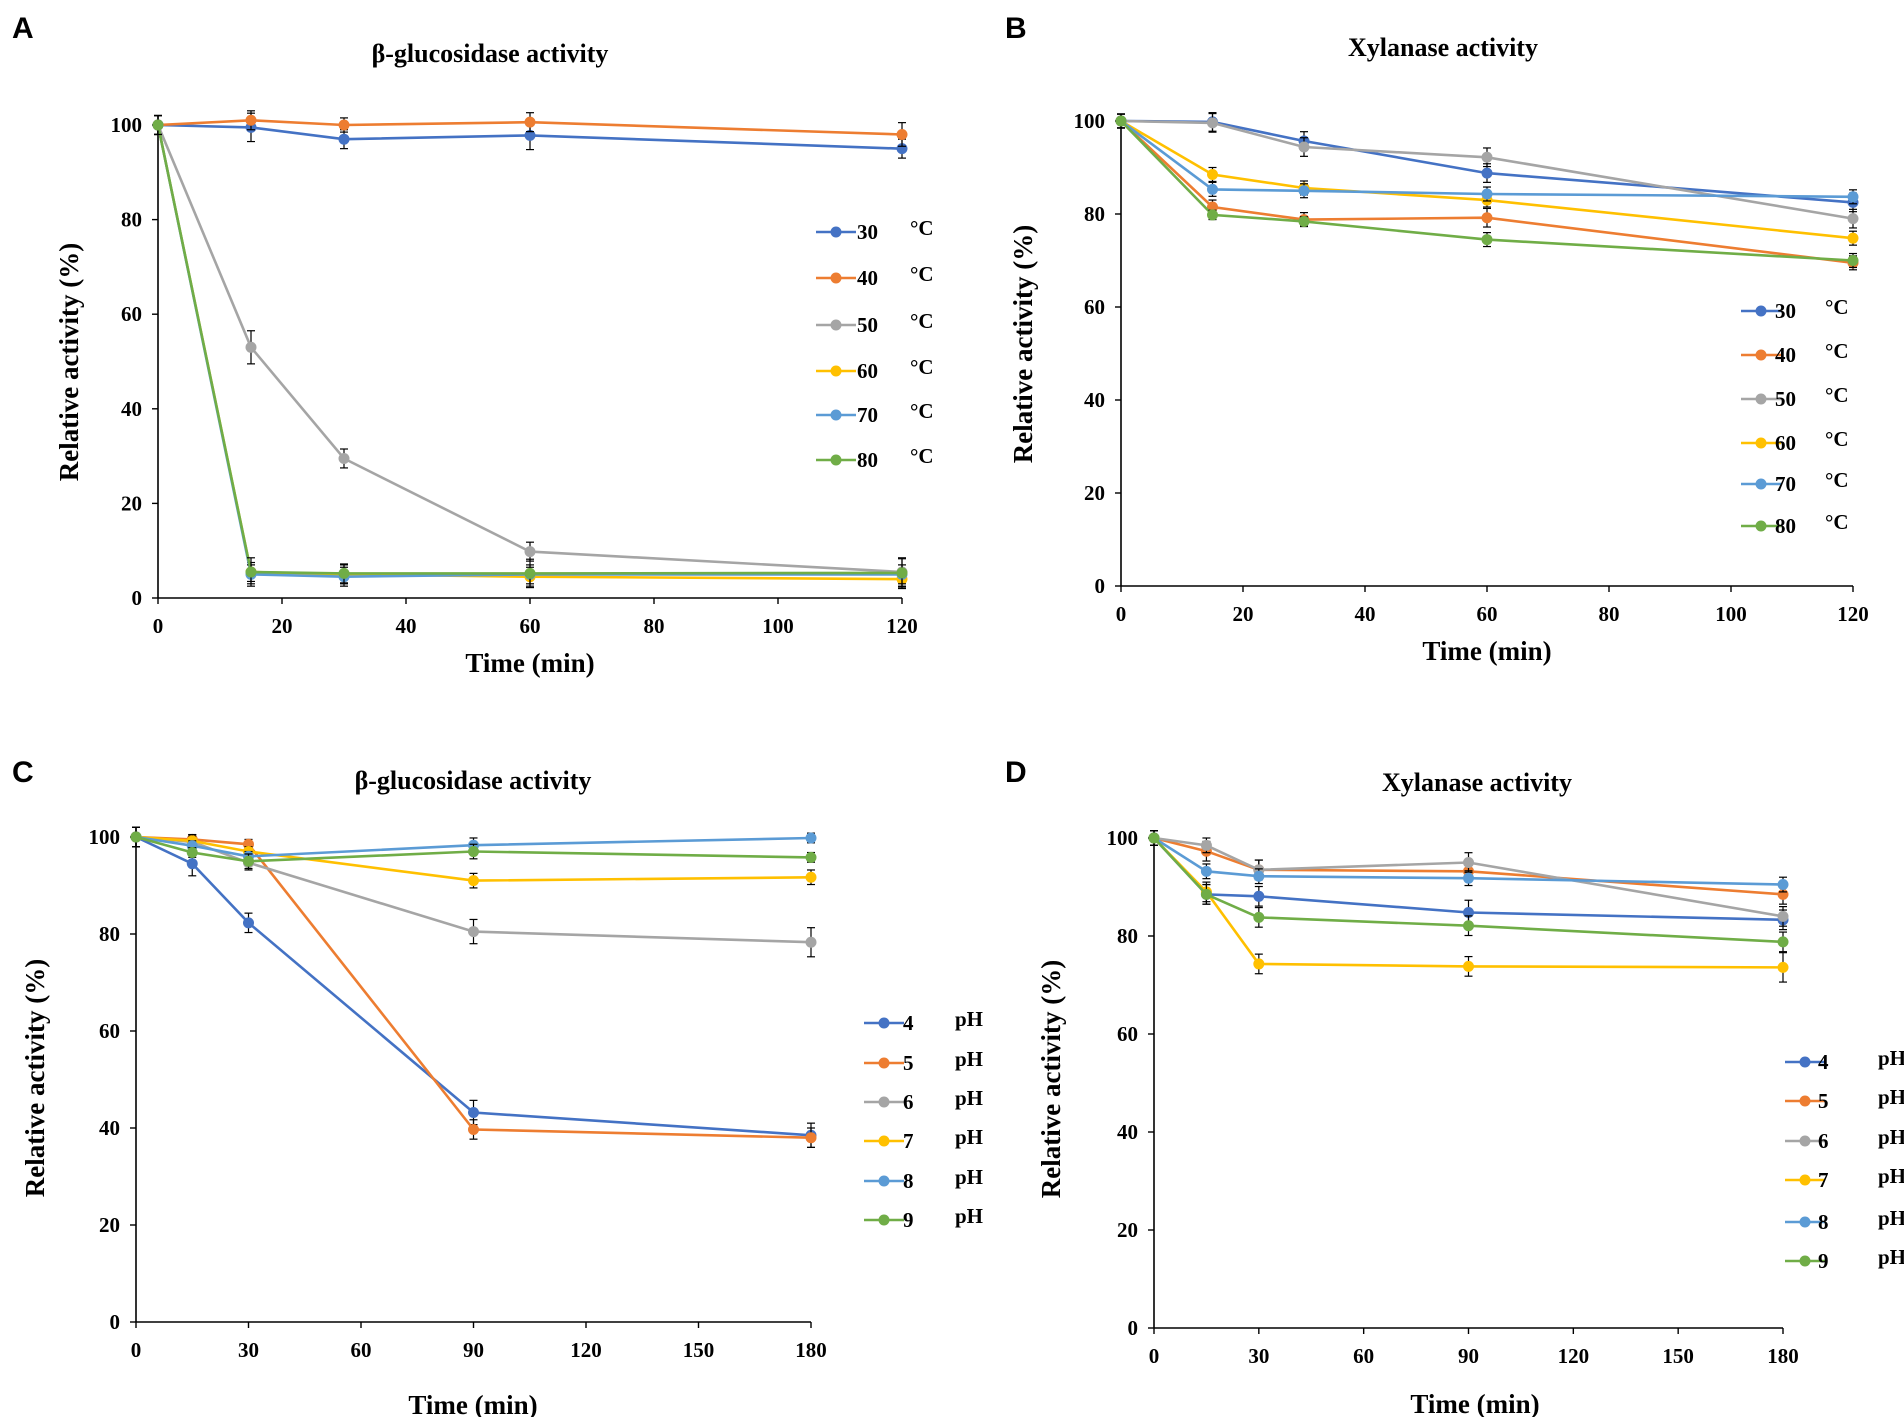  I want to click on x-tick-label: 20, so click(282, 626).